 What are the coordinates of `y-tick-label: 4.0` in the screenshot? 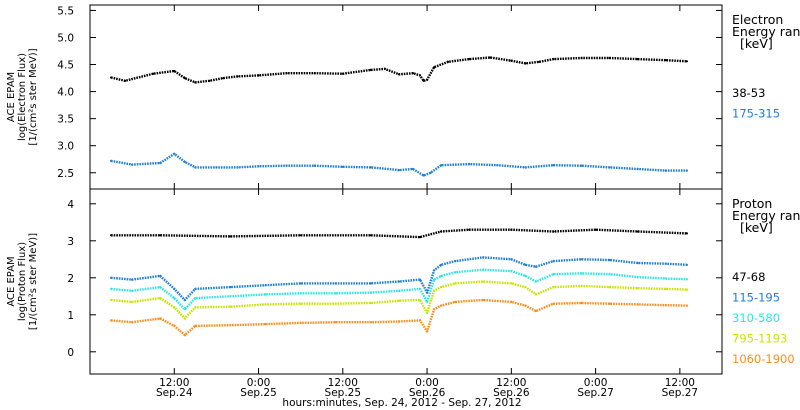 It's located at (65, 93).